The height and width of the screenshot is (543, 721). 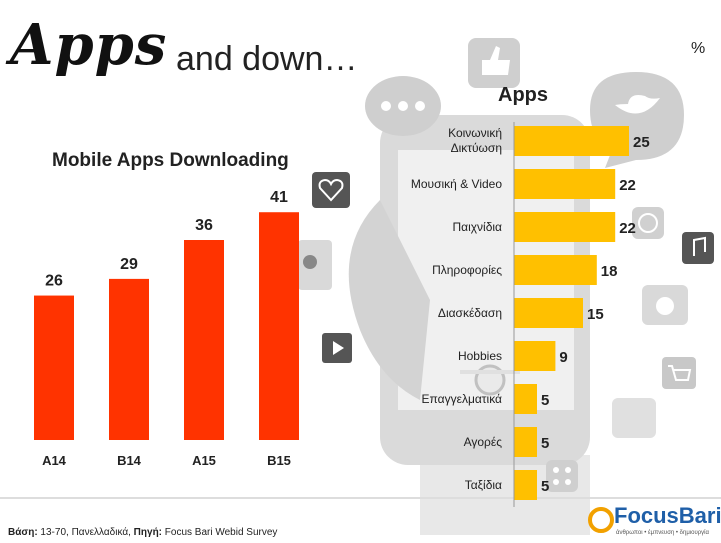 I want to click on footer-label-base: Βάση:, so click(x=23, y=532).